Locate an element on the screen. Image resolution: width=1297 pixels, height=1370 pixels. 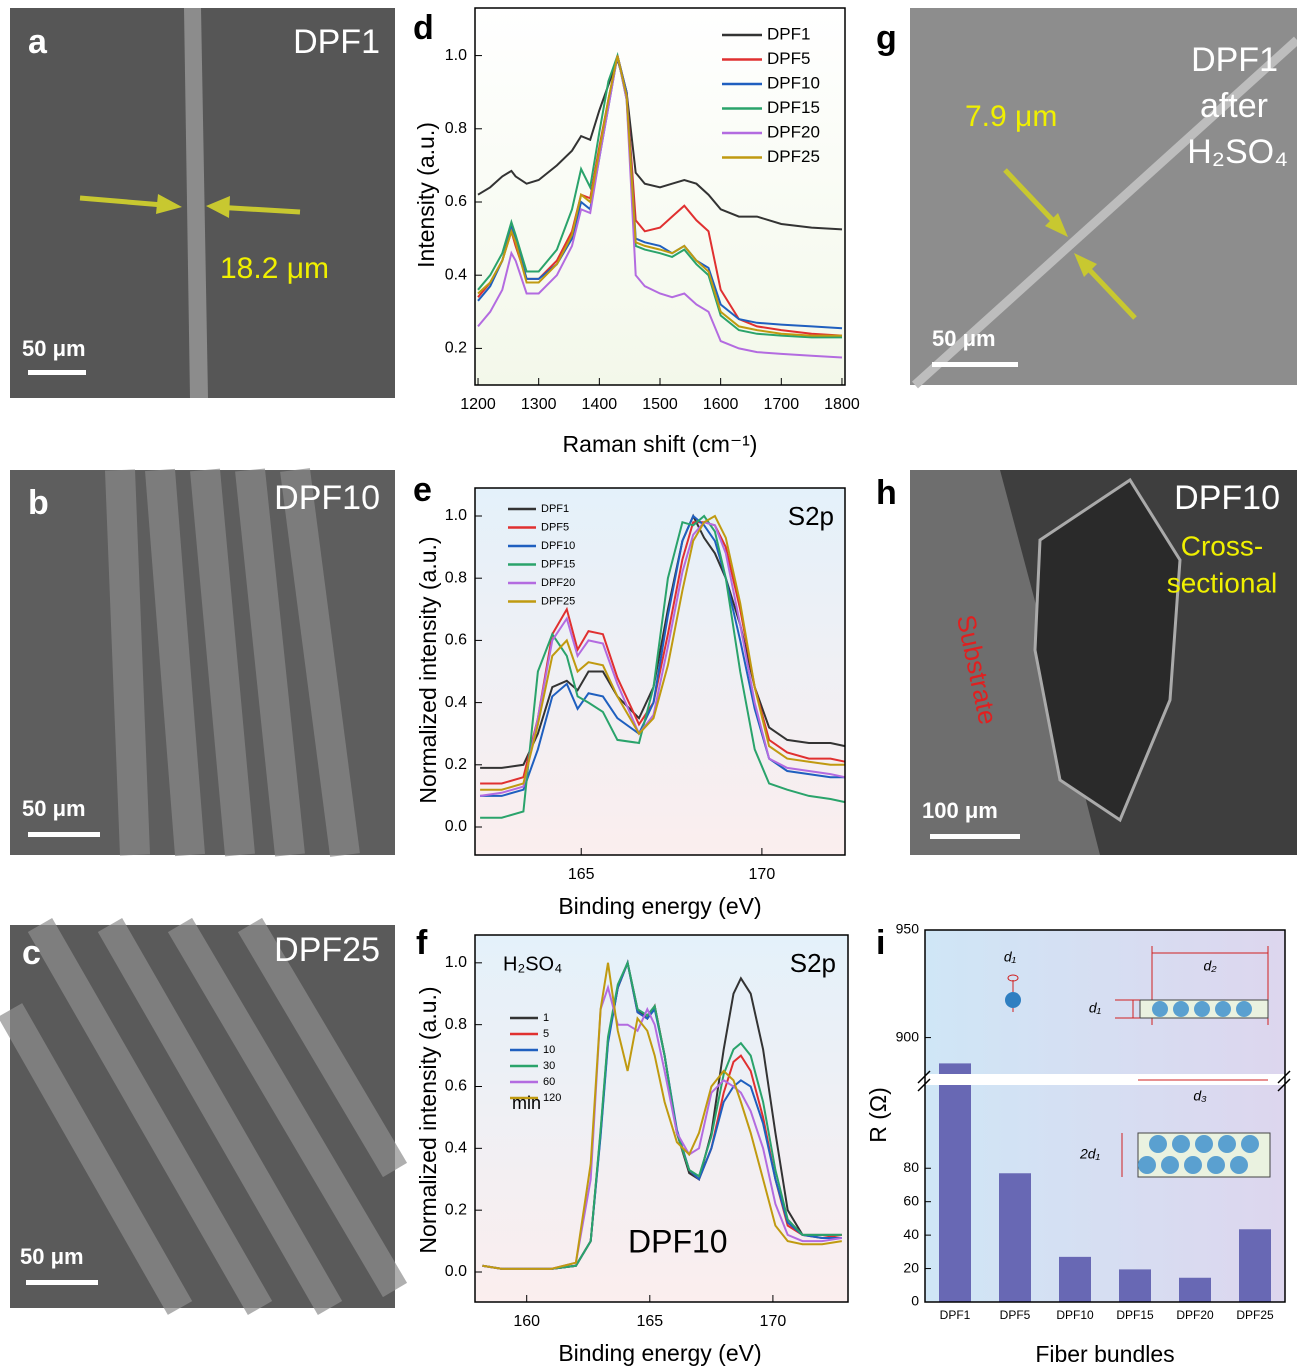
y-tick-label: 40 is located at coordinates (911, 1234).